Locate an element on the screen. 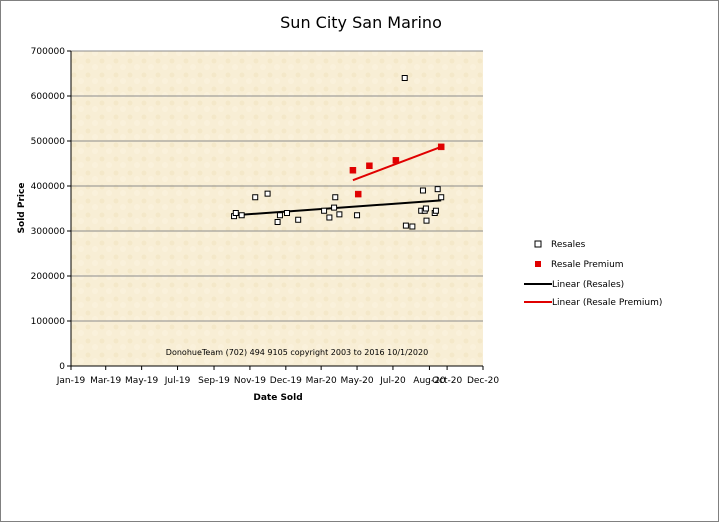  y-tick-label: 700000 is located at coordinates (48, 52).